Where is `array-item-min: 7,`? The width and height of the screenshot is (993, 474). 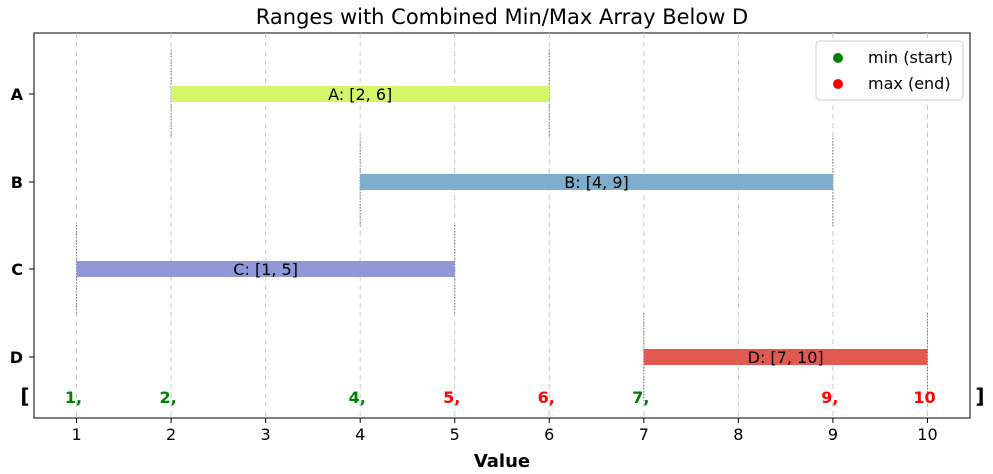 array-item-min: 7, is located at coordinates (640, 397).